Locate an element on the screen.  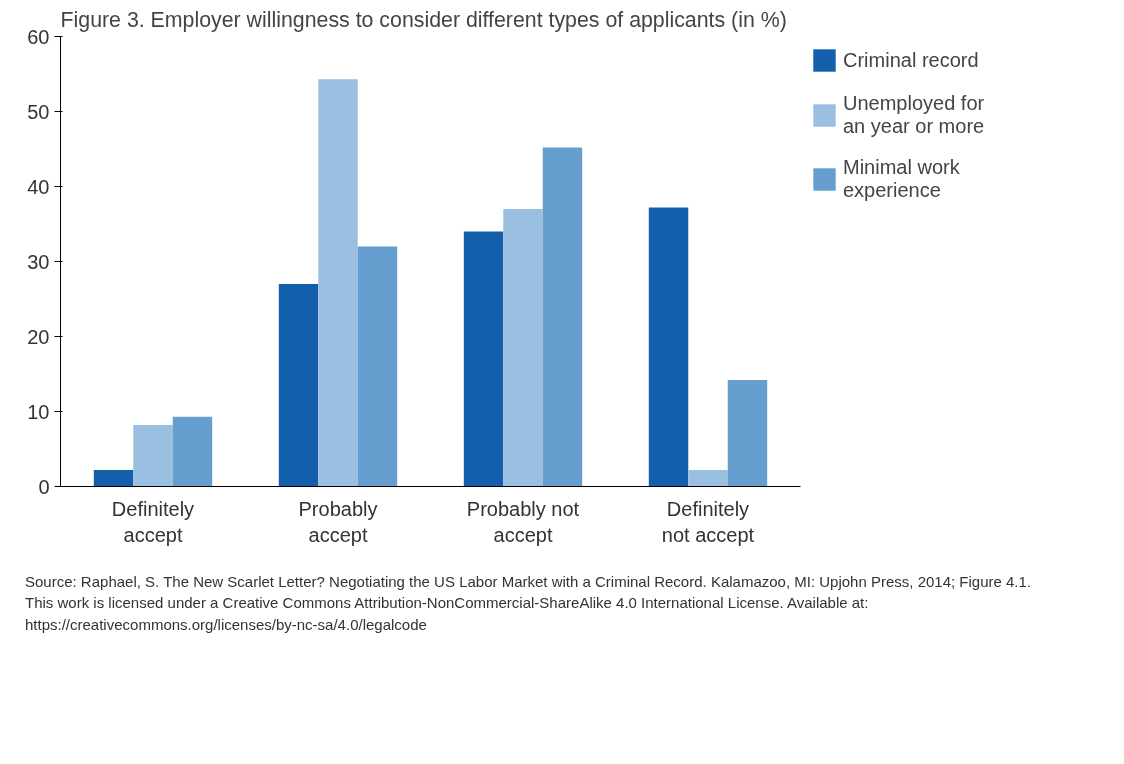
x-tick-label: Probably not accept is located at coordinates (523, 521).